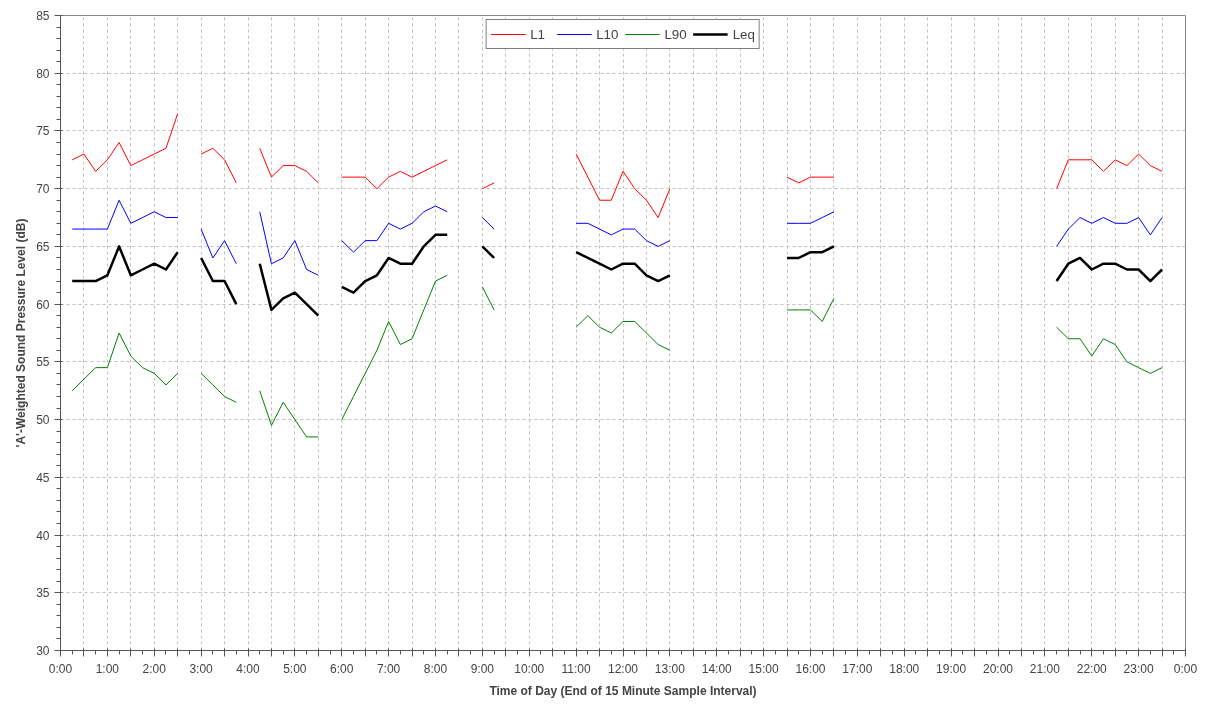  I want to click on x-tick-label: 18:00, so click(904, 668).